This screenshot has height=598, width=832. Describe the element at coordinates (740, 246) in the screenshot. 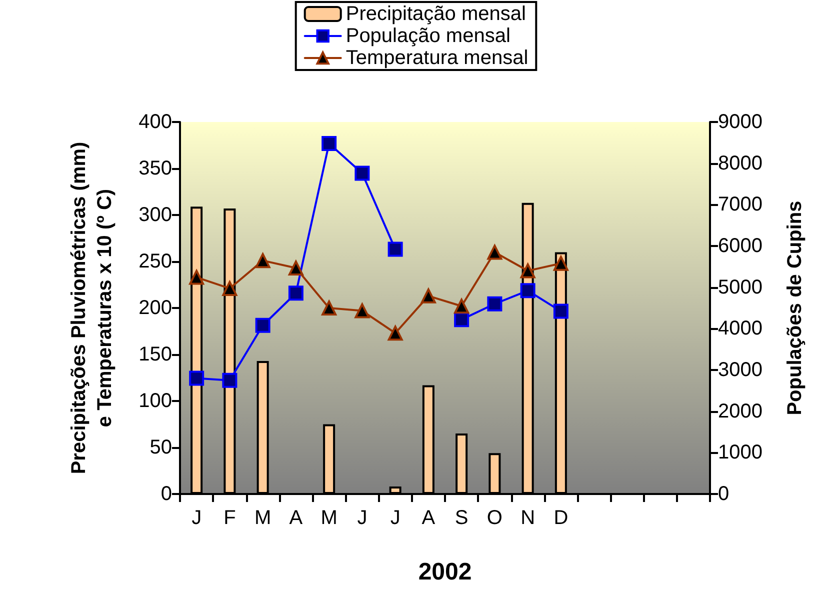

I see `y2-tick-label: 6000` at that location.